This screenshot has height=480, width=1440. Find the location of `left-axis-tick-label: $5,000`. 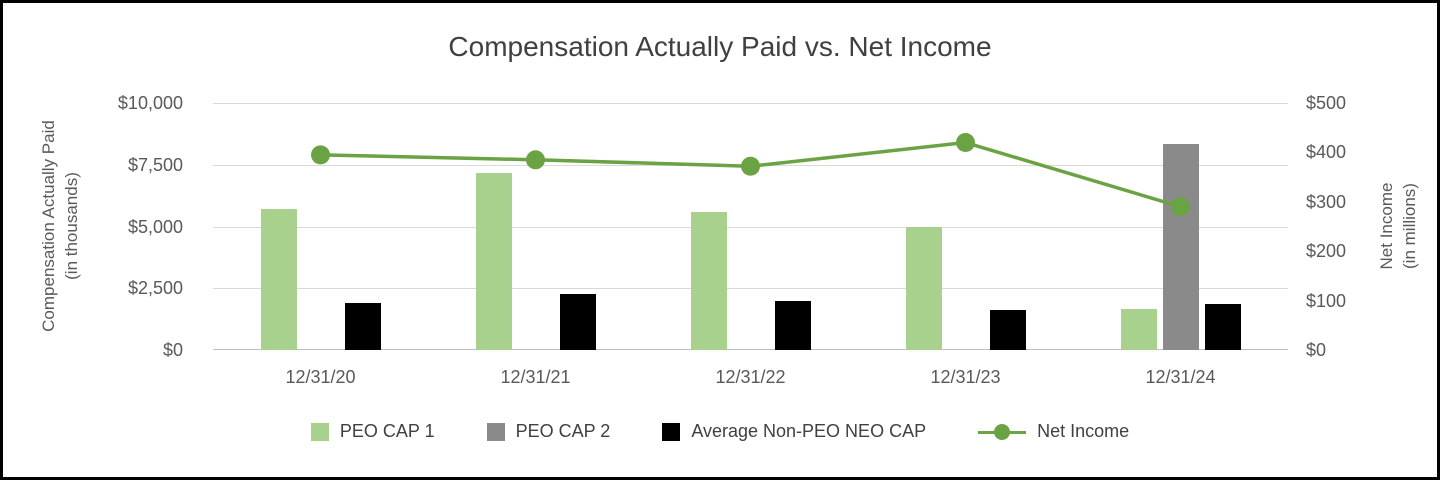

left-axis-tick-label: $5,000 is located at coordinates (155, 226).